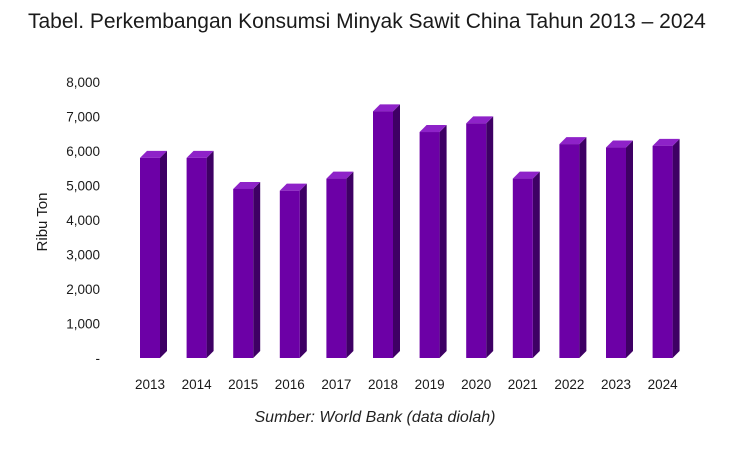 The width and height of the screenshot is (750, 453). I want to click on x-tick-label: 2015, so click(243, 384).